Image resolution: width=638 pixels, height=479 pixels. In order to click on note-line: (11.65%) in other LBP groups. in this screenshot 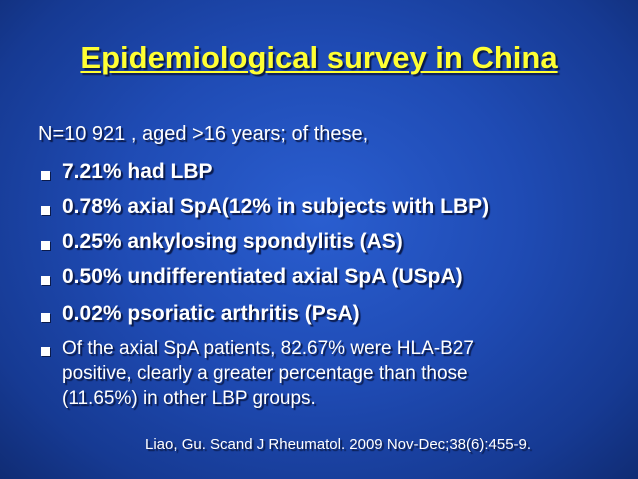, I will do `click(189, 398)`.